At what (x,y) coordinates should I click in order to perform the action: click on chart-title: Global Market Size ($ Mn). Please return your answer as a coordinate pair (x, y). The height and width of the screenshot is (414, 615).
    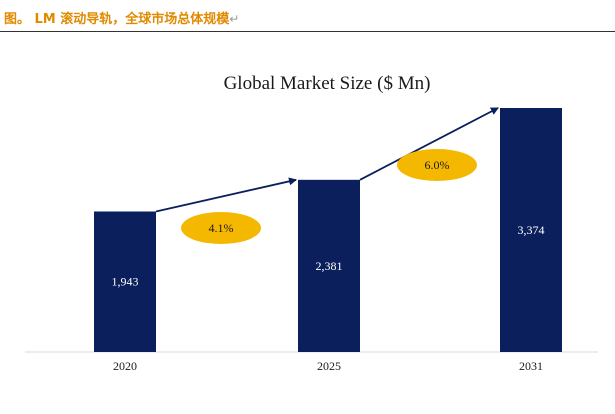
    Looking at the image, I should click on (327, 83).